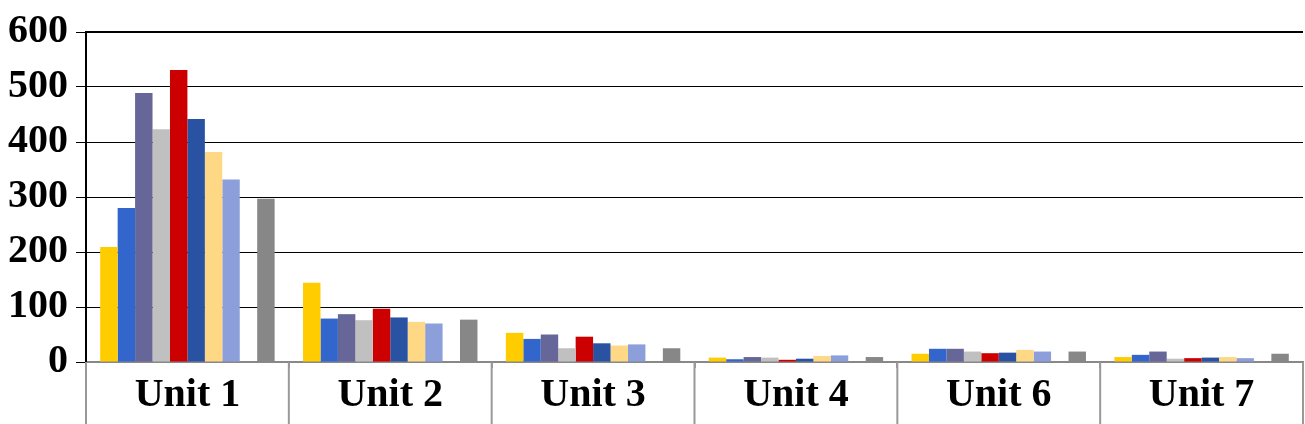  Describe the element at coordinates (38, 304) in the screenshot. I see `y-tick-label: 100` at that location.